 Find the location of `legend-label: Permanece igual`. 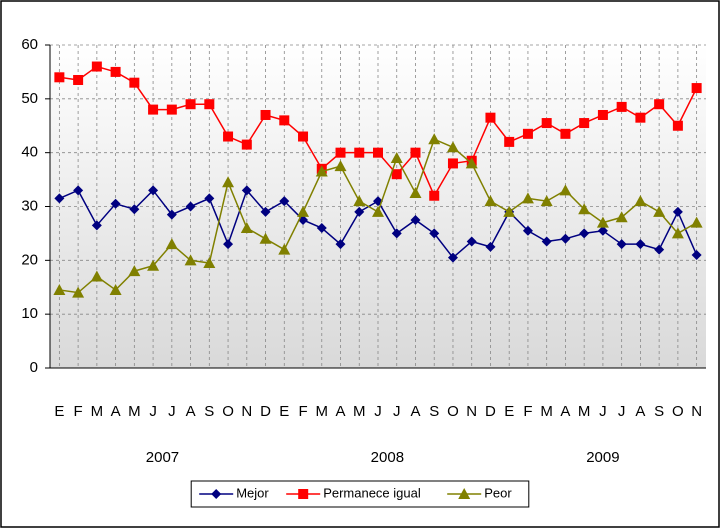

legend-label: Permanece igual is located at coordinates (372, 492).